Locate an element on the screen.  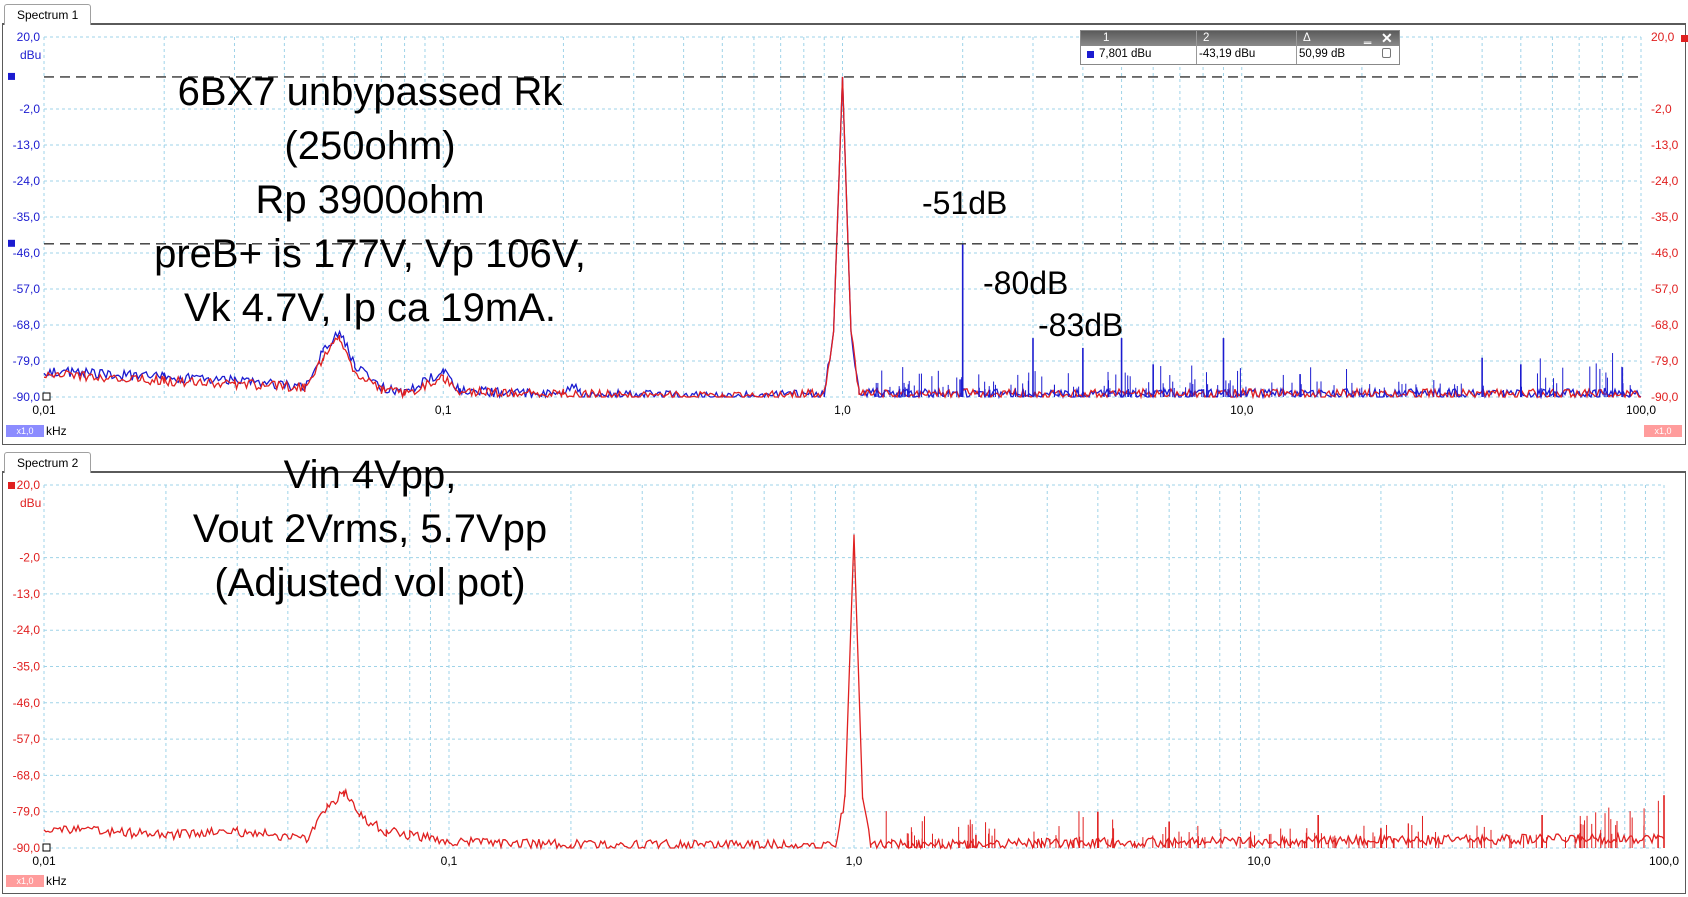
peak-label-5th: -83dB is located at coordinates (1081, 325).